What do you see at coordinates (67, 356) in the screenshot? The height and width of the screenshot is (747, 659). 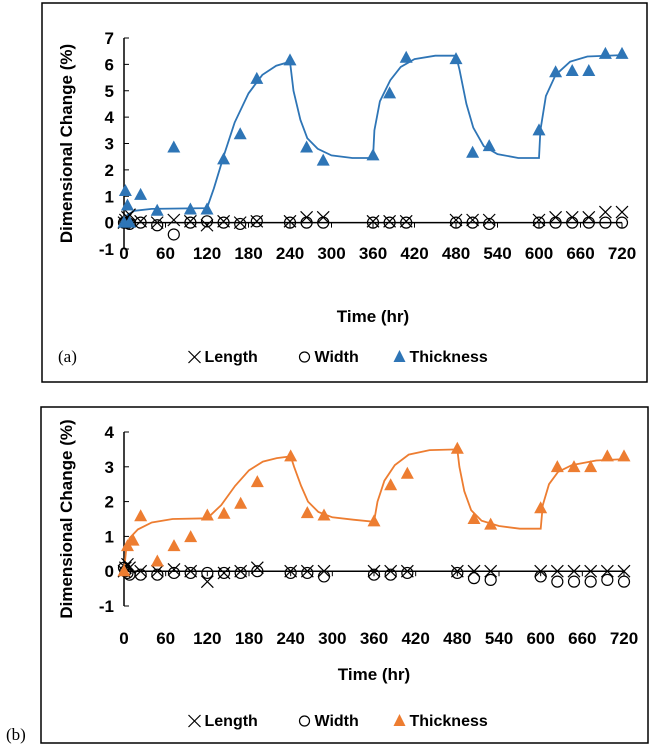 I see `panel-label: (a)` at bounding box center [67, 356].